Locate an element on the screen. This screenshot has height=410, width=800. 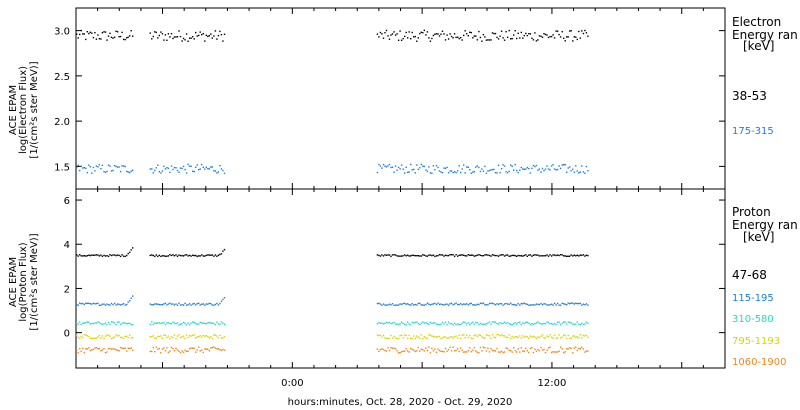
electron-legend-title-3: [keV] is located at coordinates (758, 46).